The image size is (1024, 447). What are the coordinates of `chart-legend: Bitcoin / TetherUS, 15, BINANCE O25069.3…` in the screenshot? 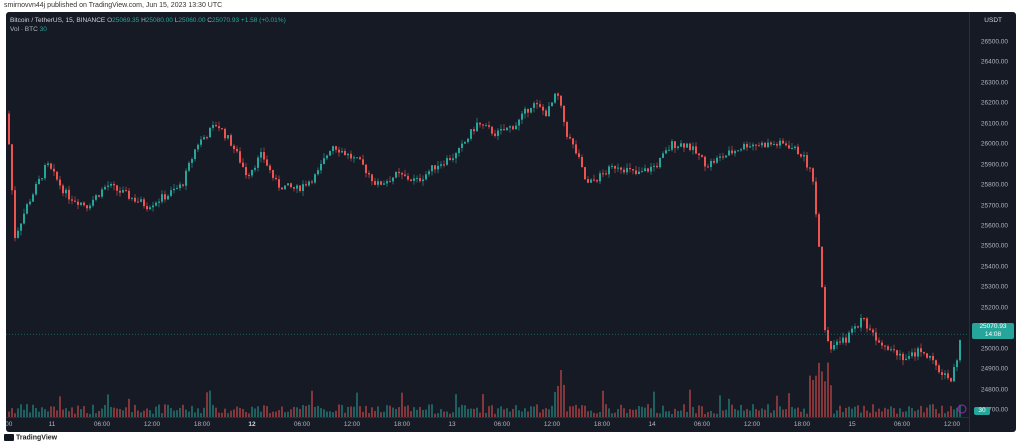 It's located at (148, 25).